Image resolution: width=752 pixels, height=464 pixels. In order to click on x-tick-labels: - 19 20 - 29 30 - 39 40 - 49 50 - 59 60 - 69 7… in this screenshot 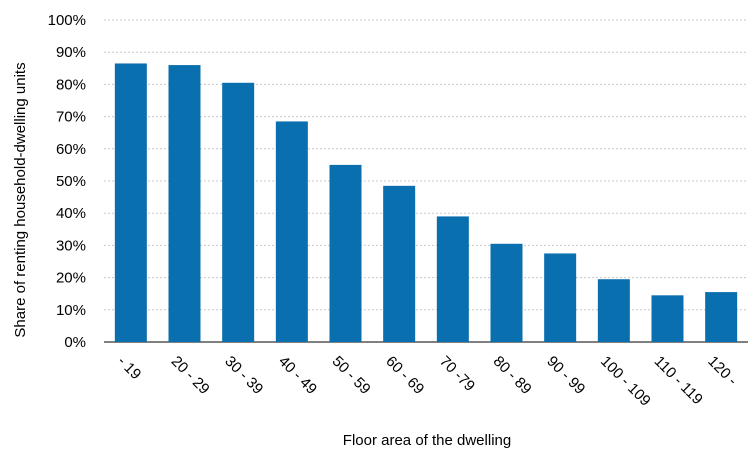, I will do `click(427, 381)`.